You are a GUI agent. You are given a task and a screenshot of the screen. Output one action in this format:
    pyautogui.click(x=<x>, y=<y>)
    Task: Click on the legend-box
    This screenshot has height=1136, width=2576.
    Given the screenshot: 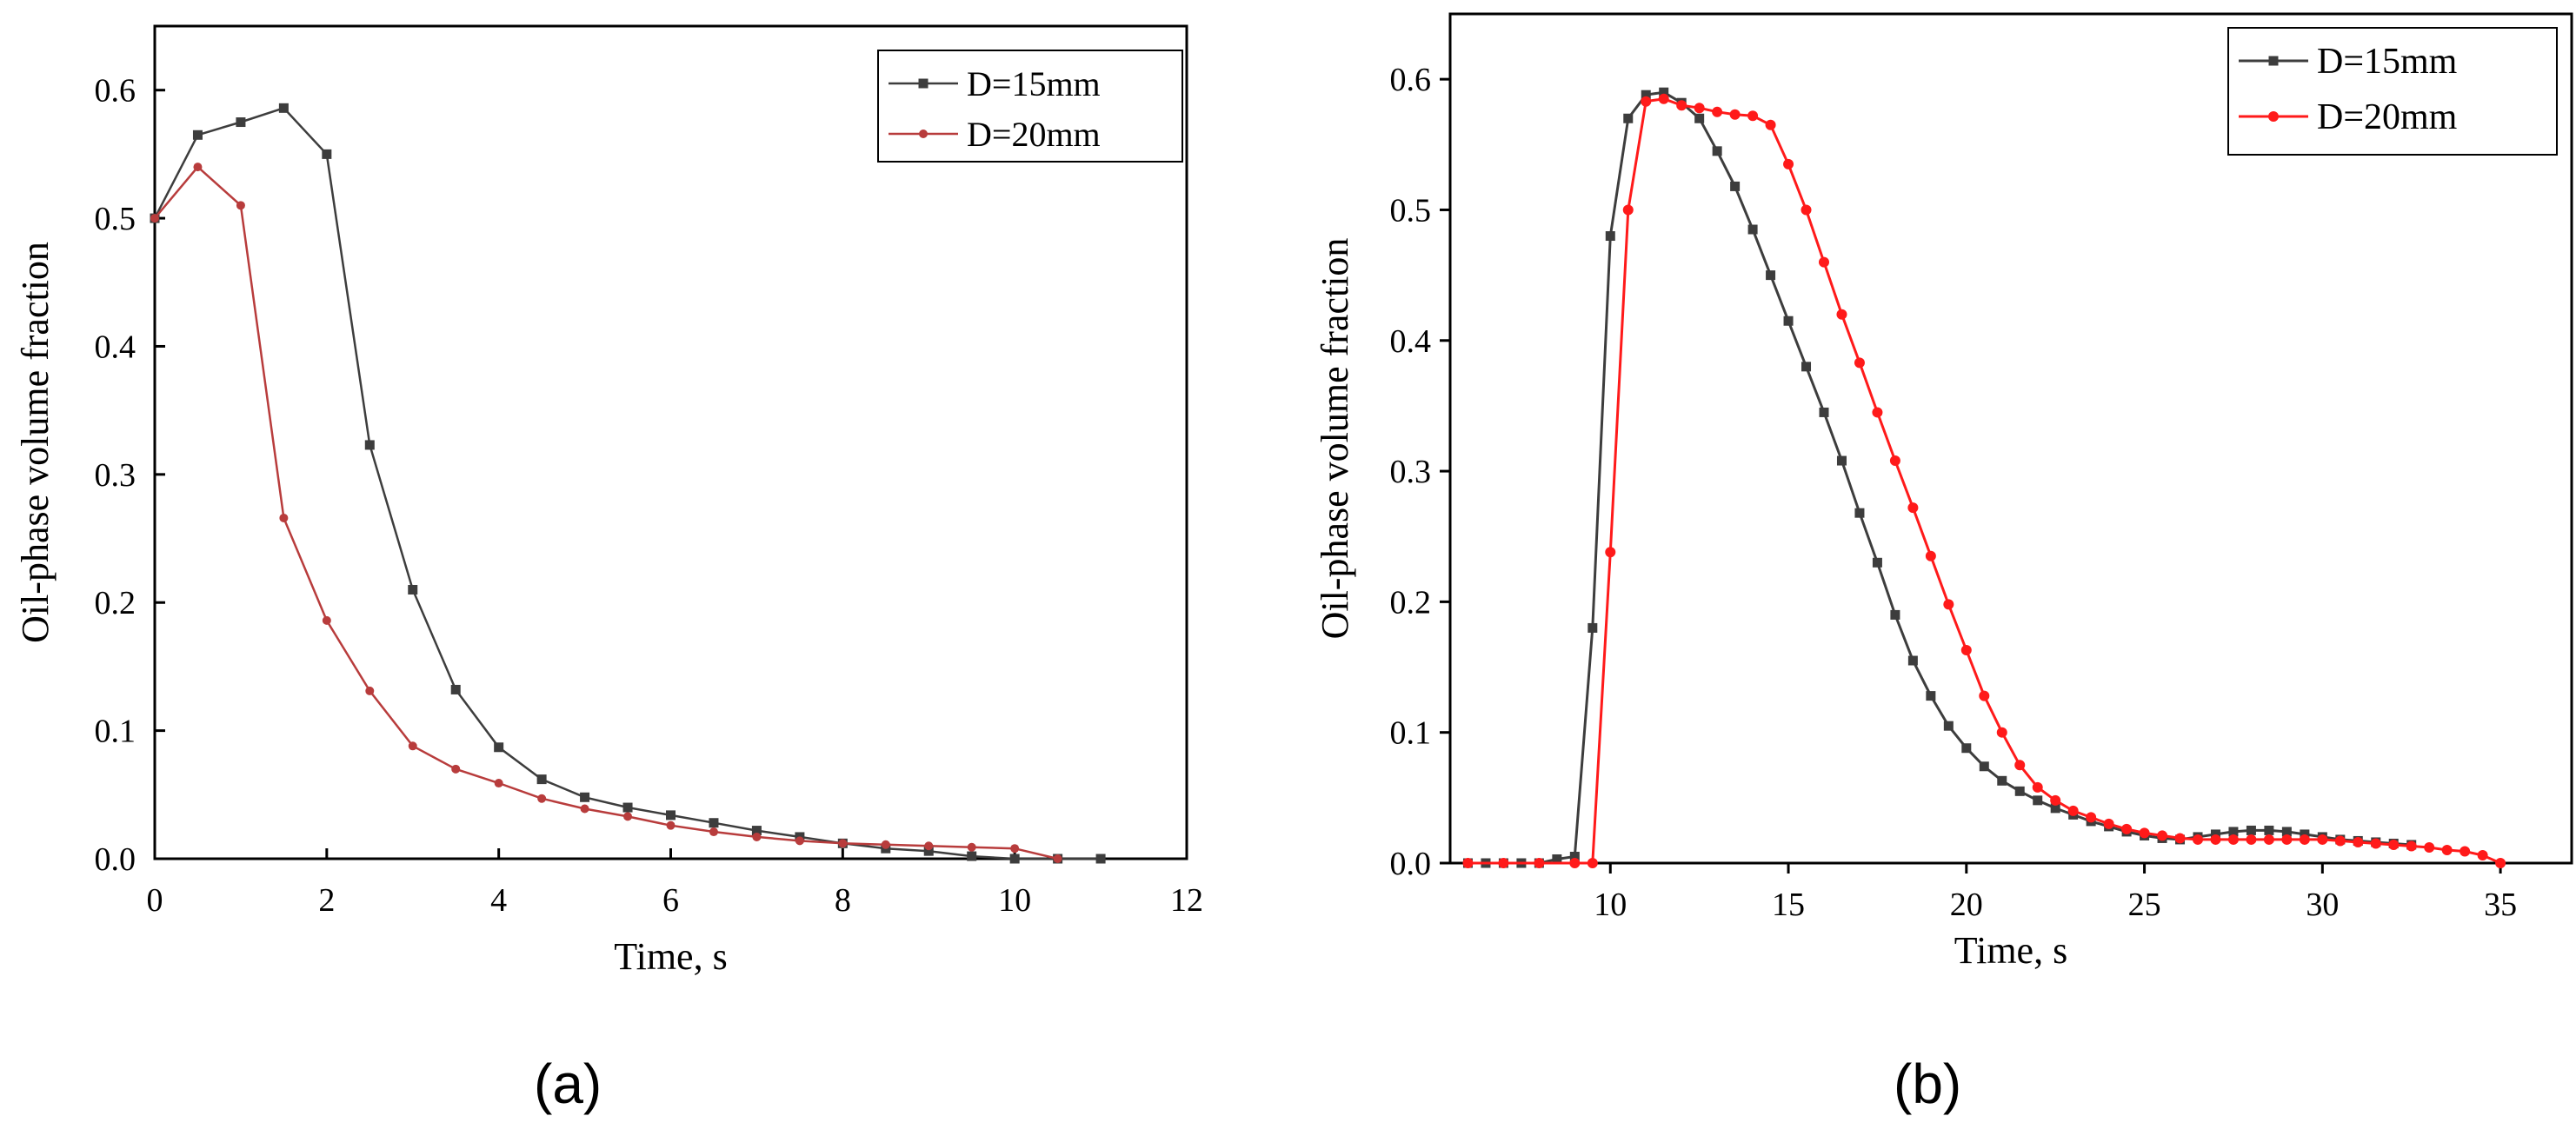 What is the action you would take?
    pyautogui.click(x=1030, y=106)
    